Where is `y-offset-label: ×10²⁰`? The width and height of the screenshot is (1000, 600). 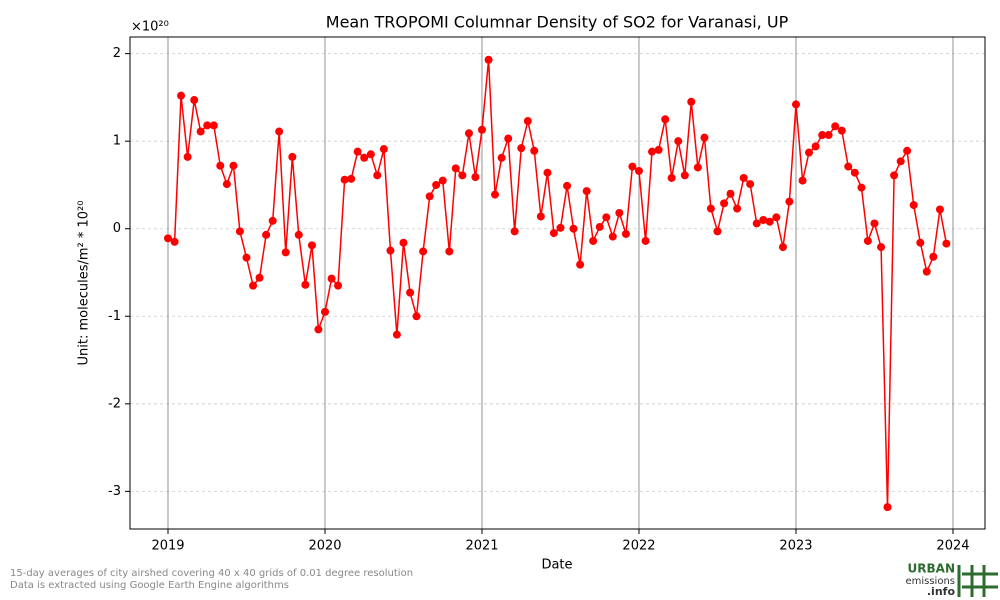
y-offset-label: ×10²⁰ is located at coordinates (150, 27).